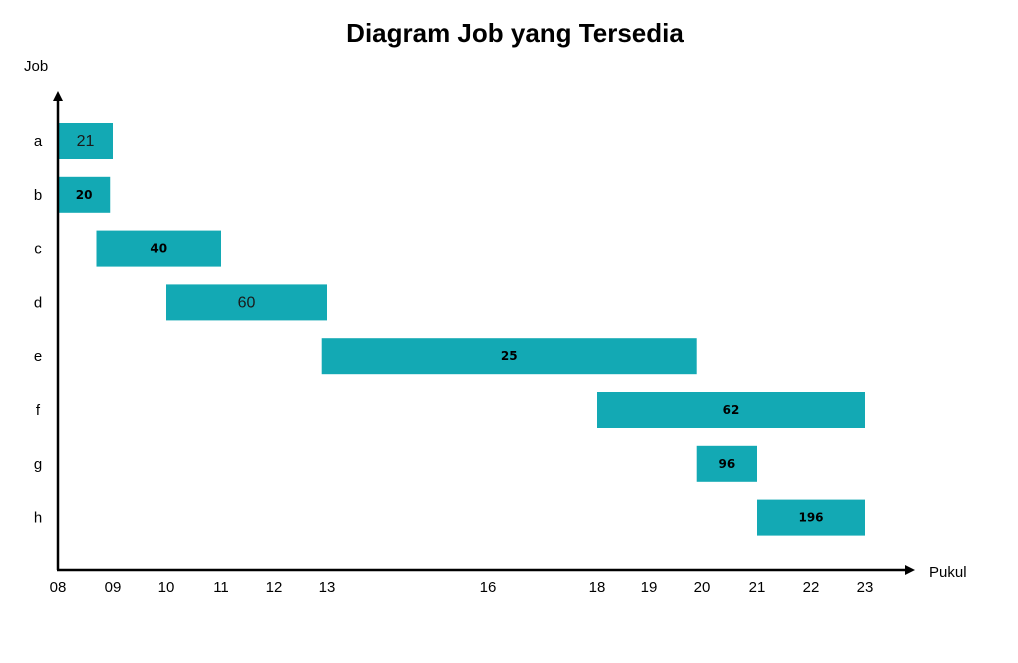 This screenshot has width=1018, height=663. I want to click on job-label-d: d, so click(38, 302).